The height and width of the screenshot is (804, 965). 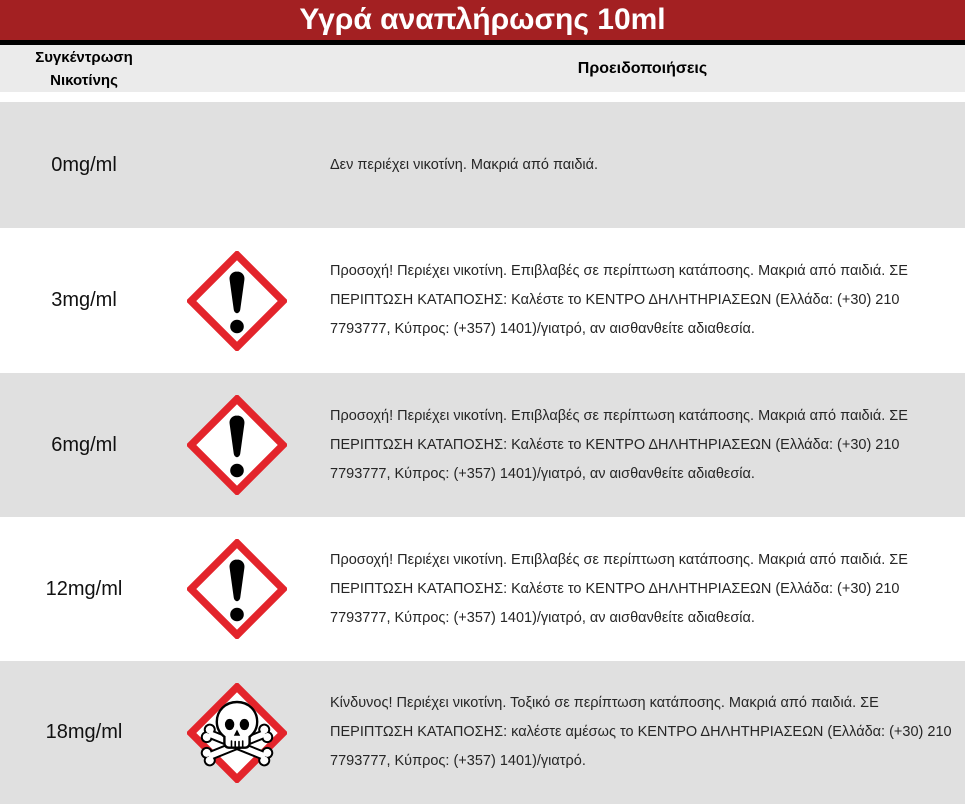 I want to click on concentration-value: 0mg/ml, so click(x=84, y=164).